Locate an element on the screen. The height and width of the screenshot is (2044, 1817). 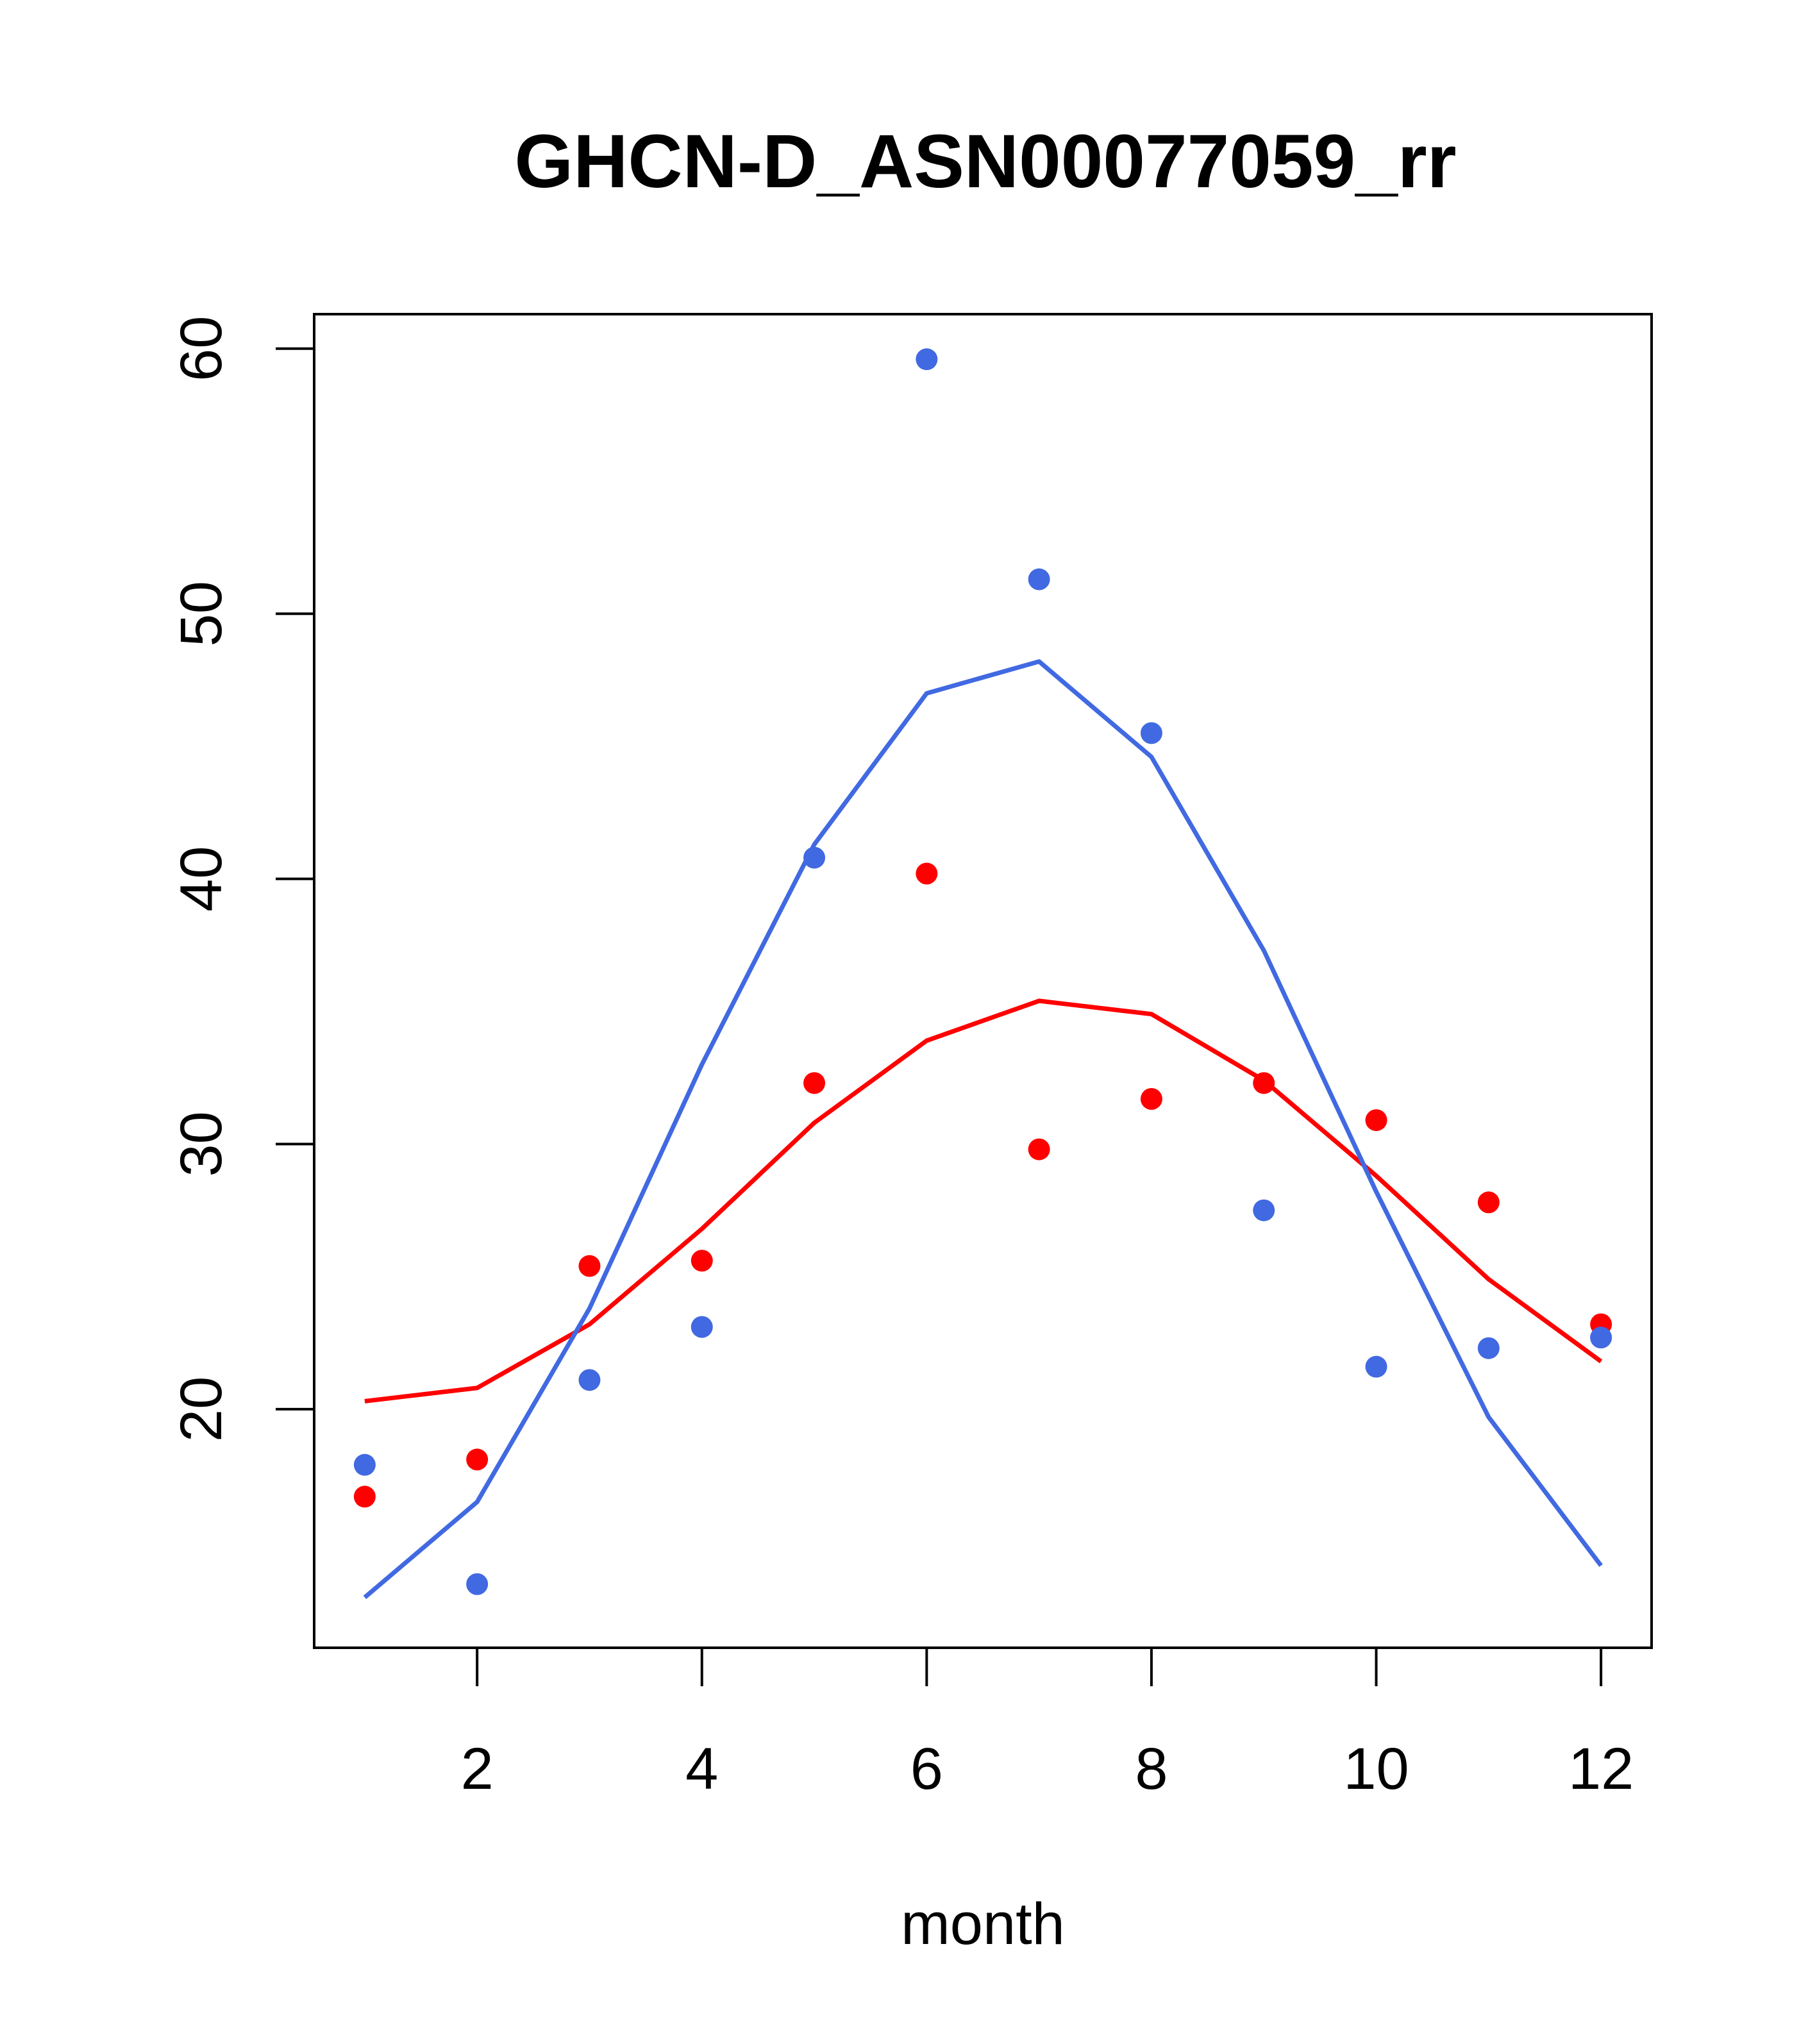
y-tick-label: 30 is located at coordinates (201, 1144).